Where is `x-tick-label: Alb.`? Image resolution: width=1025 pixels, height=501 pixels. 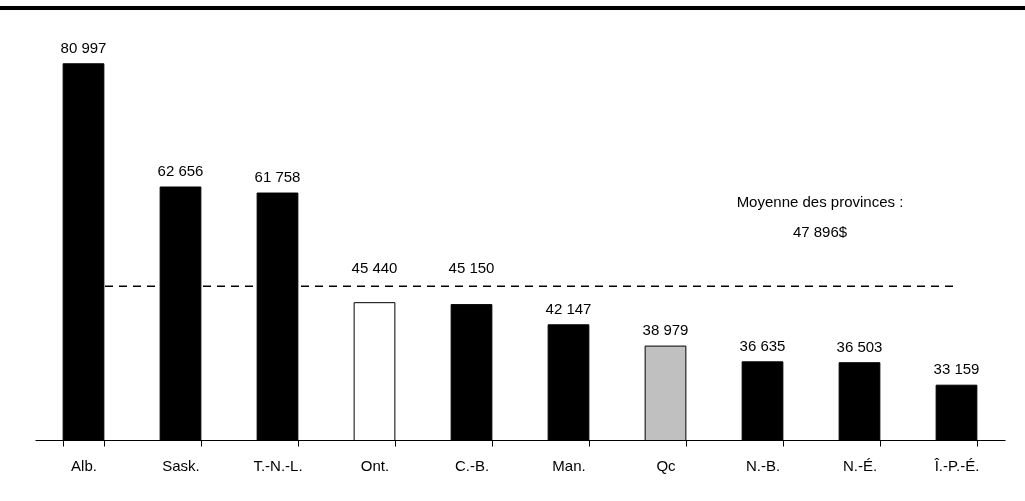
x-tick-label: Alb. is located at coordinates (84, 465).